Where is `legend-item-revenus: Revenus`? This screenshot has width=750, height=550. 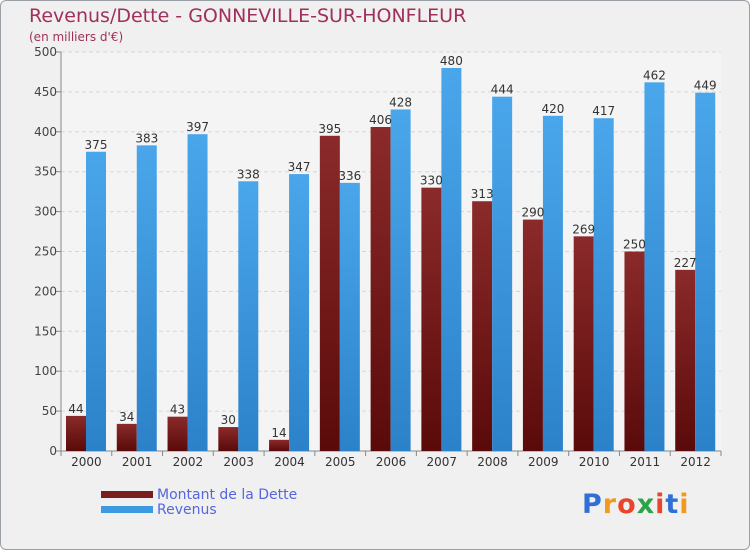 legend-item-revenus: Revenus is located at coordinates (199, 509).